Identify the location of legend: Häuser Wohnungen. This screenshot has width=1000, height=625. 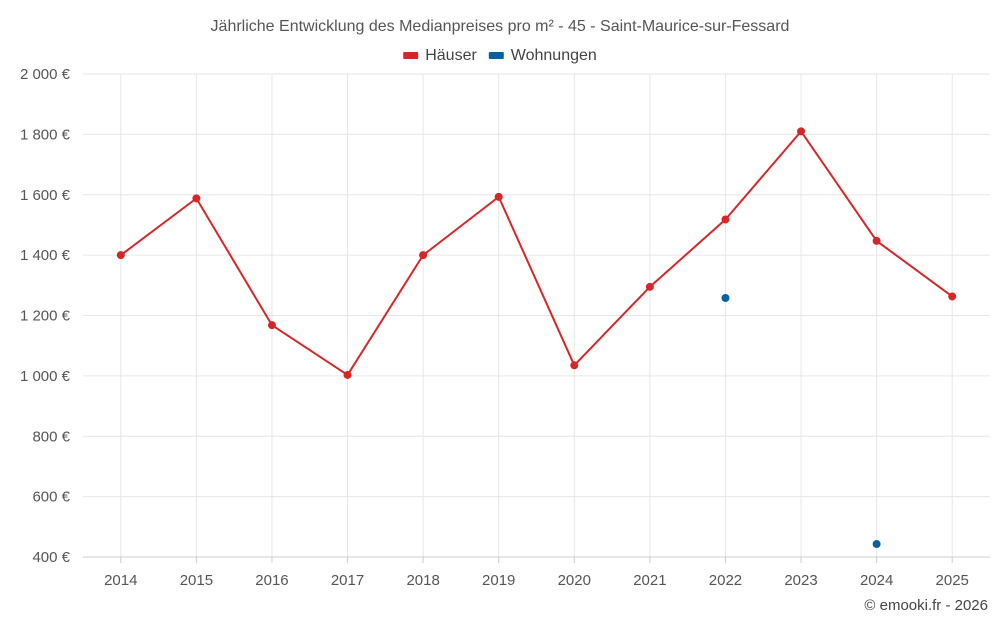
(500, 55).